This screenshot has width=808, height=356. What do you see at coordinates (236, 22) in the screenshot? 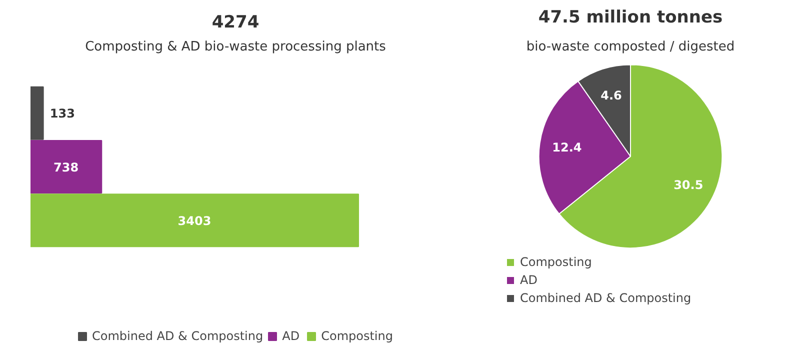
I see `chart-title: 4274` at bounding box center [236, 22].